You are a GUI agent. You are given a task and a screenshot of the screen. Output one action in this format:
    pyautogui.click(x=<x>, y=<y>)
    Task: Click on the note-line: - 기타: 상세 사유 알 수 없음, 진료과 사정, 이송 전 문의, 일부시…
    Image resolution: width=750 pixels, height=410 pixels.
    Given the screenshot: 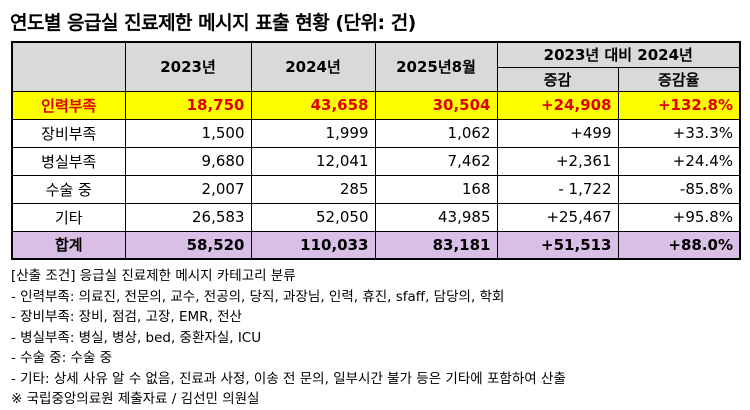 What is the action you would take?
    pyautogui.click(x=288, y=378)
    